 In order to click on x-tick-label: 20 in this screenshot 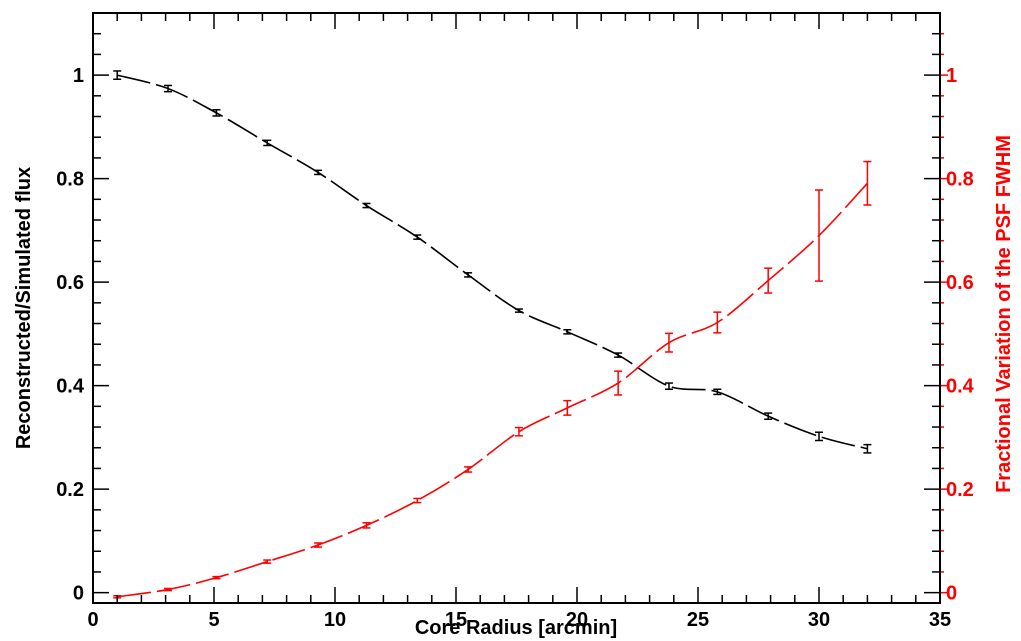, I will do `click(577, 620)`.